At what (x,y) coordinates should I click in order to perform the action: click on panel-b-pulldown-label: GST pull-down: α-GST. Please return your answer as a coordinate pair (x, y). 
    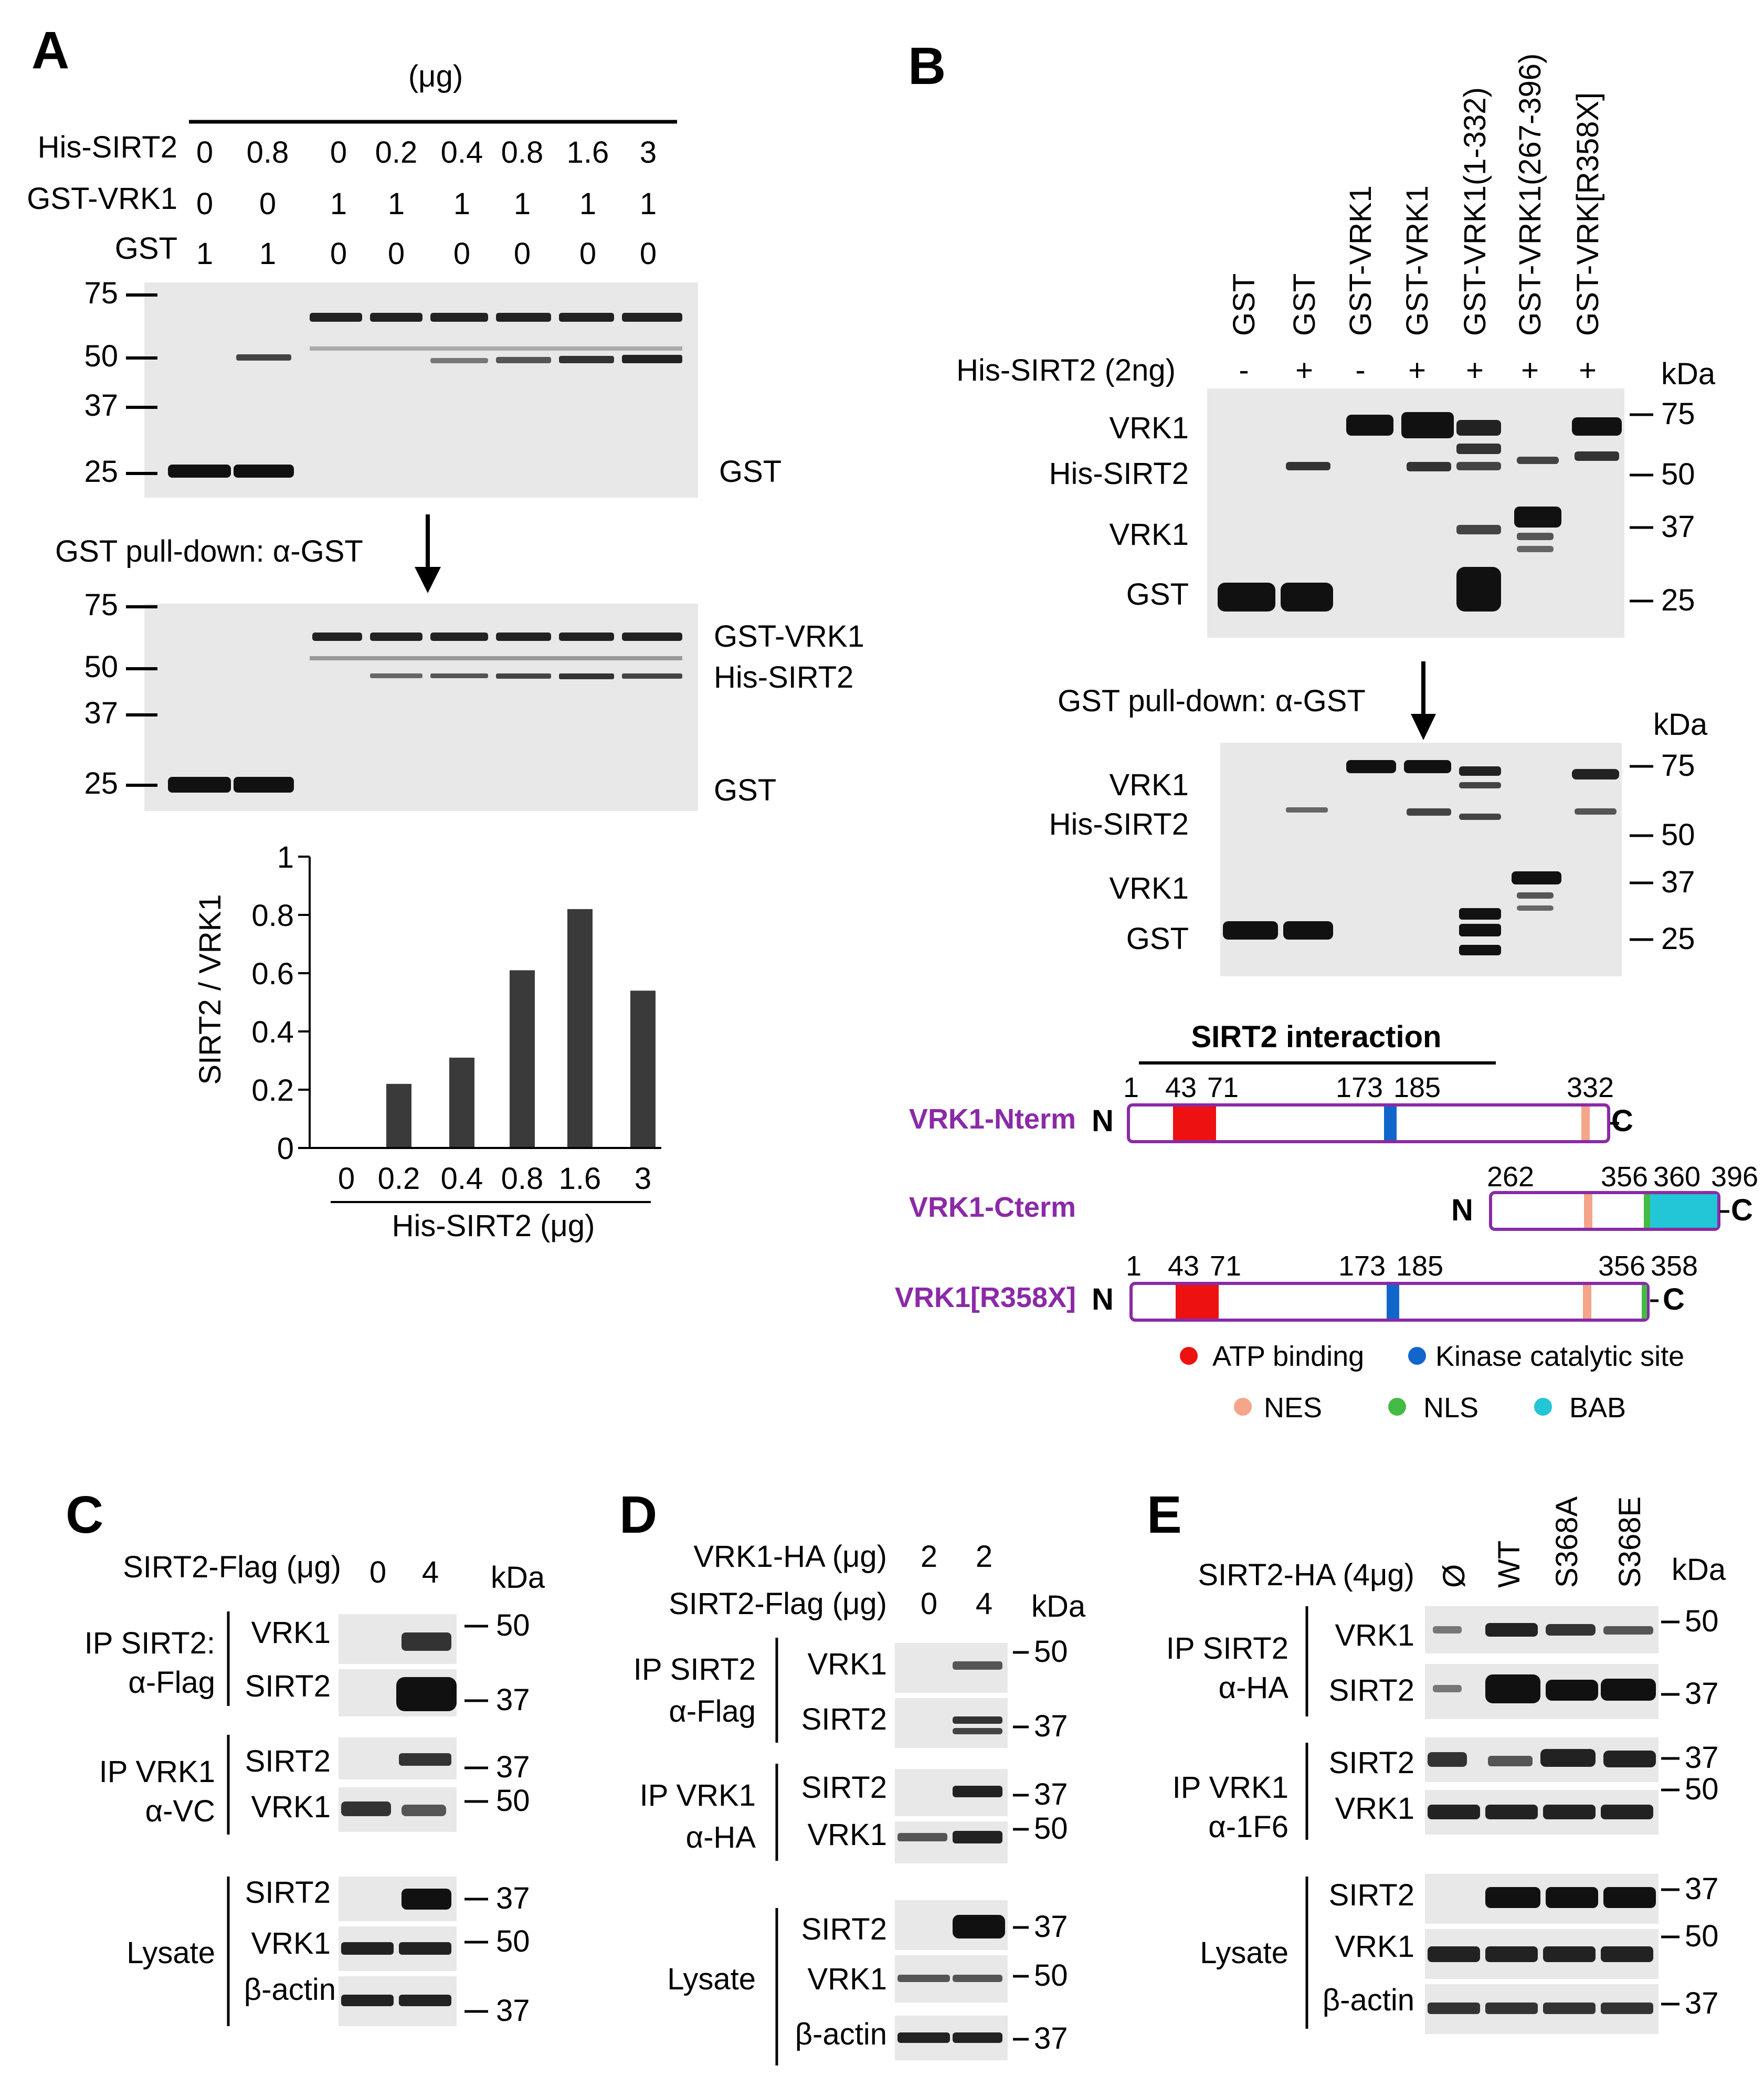
    Looking at the image, I should click on (1212, 701).